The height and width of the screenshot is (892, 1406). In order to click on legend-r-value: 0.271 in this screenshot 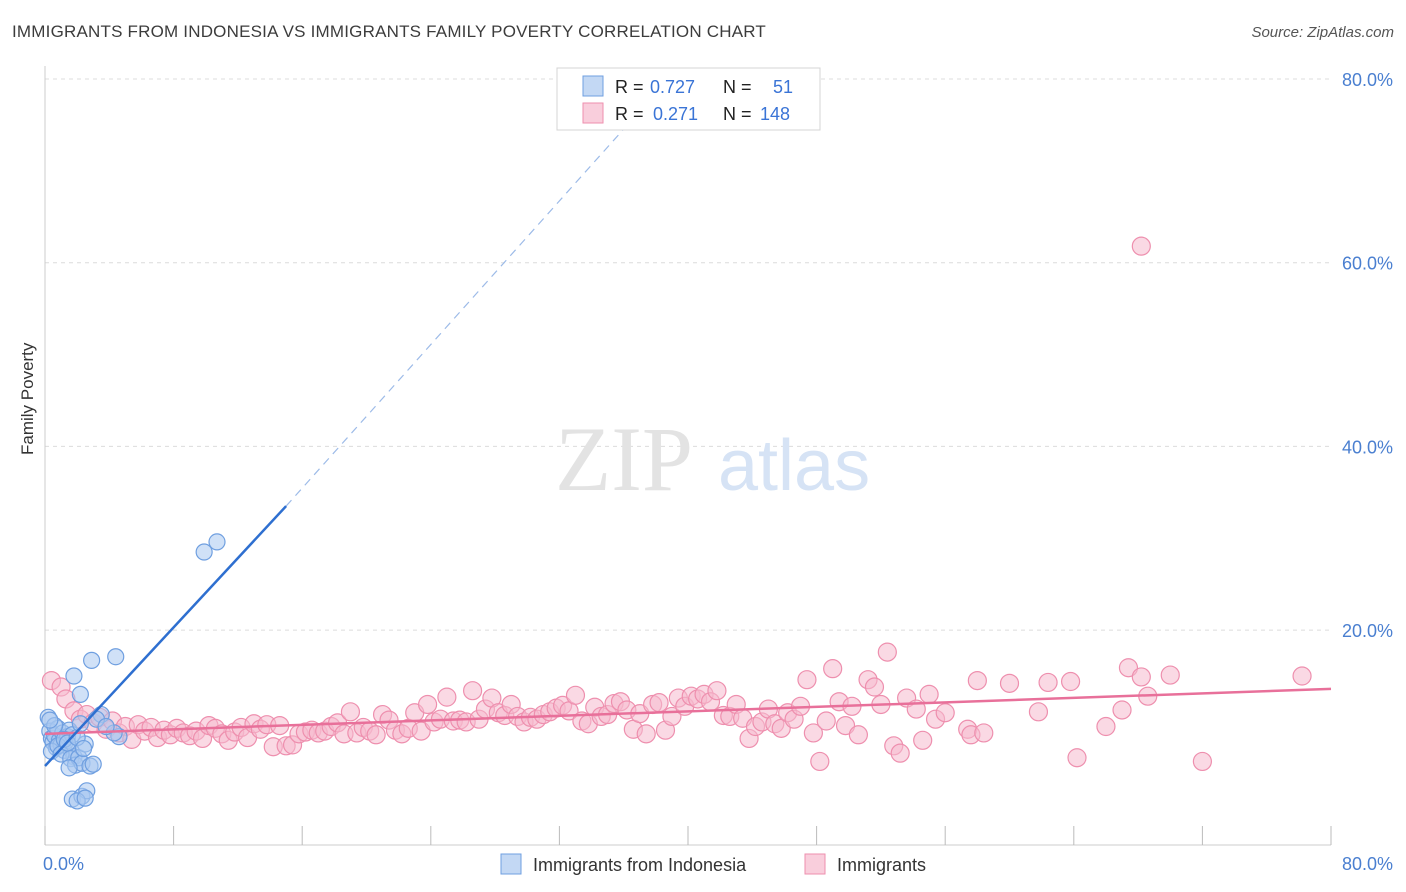, I will do `click(675, 114)`.